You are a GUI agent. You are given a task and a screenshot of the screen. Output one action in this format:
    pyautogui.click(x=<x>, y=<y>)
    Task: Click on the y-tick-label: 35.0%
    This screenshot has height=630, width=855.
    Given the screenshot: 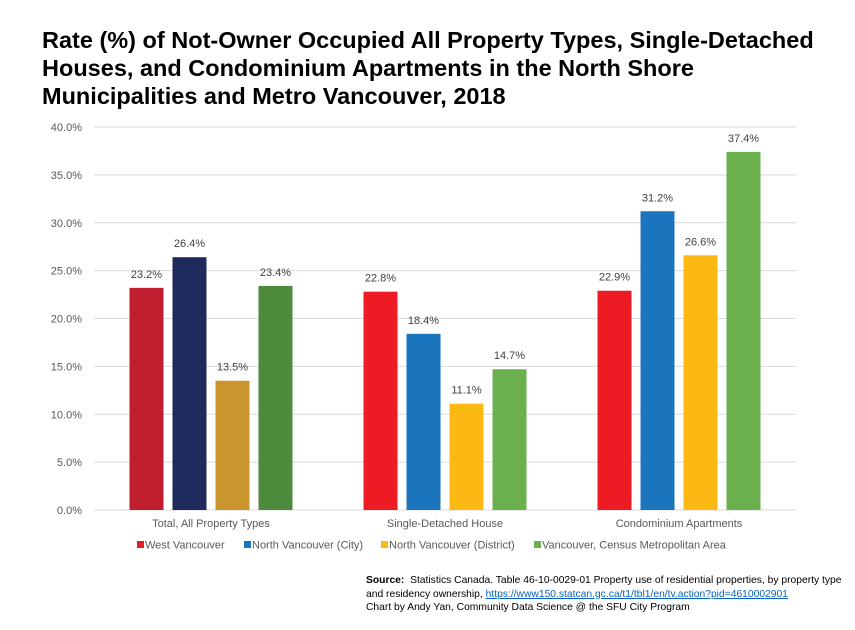 What is the action you would take?
    pyautogui.click(x=66, y=176)
    